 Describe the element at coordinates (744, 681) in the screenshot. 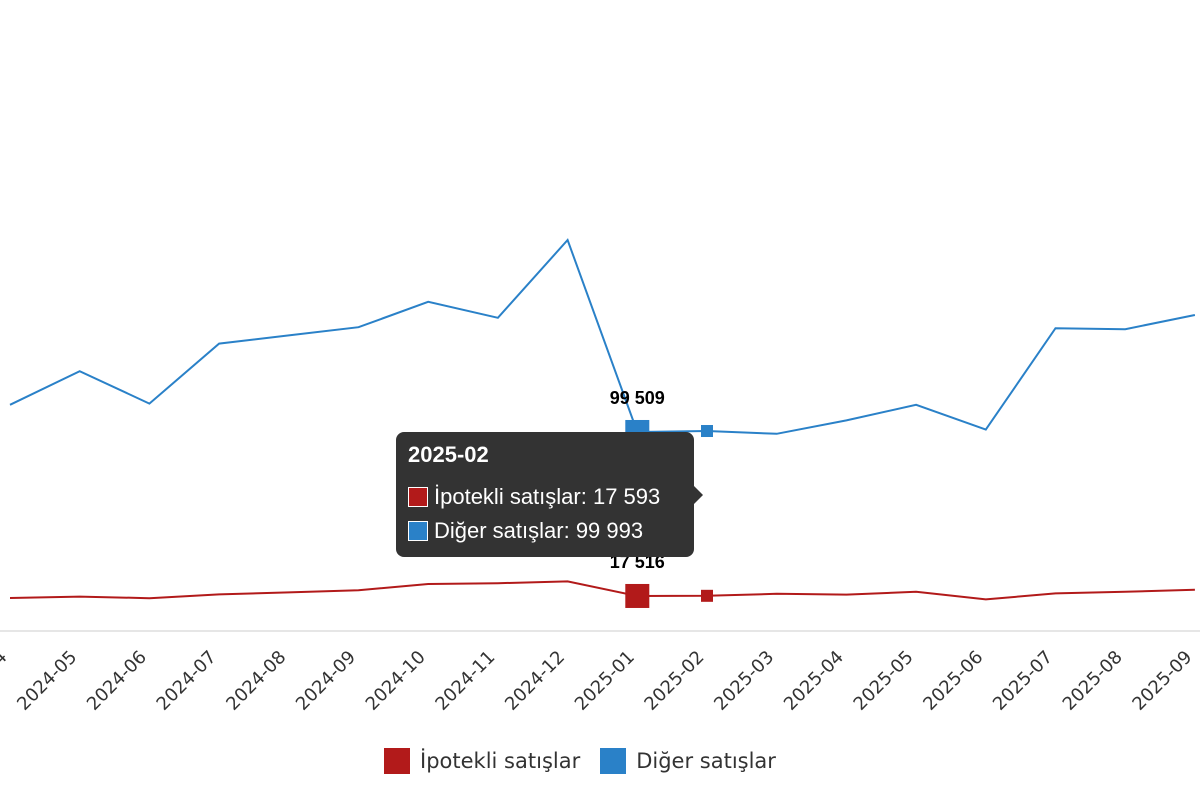

I see `x-tick-label: 2025-03` at that location.